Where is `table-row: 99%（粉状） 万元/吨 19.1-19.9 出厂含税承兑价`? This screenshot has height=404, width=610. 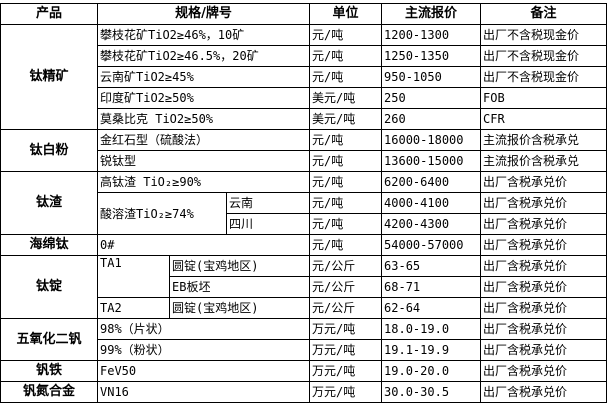 table-row: 99%（粉状） 万元/吨 19.1-19.9 出厂含税承兑价 is located at coordinates (304, 350).